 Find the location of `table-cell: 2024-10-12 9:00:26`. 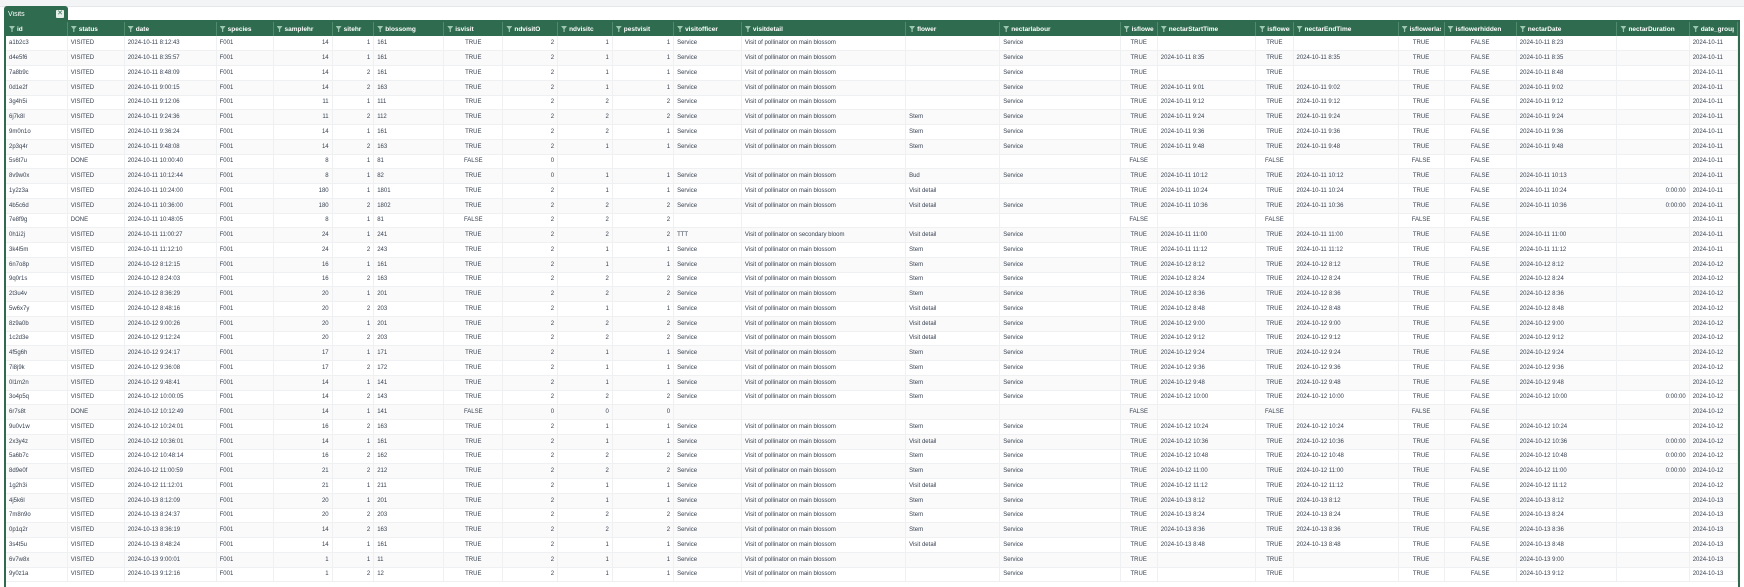

table-cell: 2024-10-12 9:00:26 is located at coordinates (170, 324).